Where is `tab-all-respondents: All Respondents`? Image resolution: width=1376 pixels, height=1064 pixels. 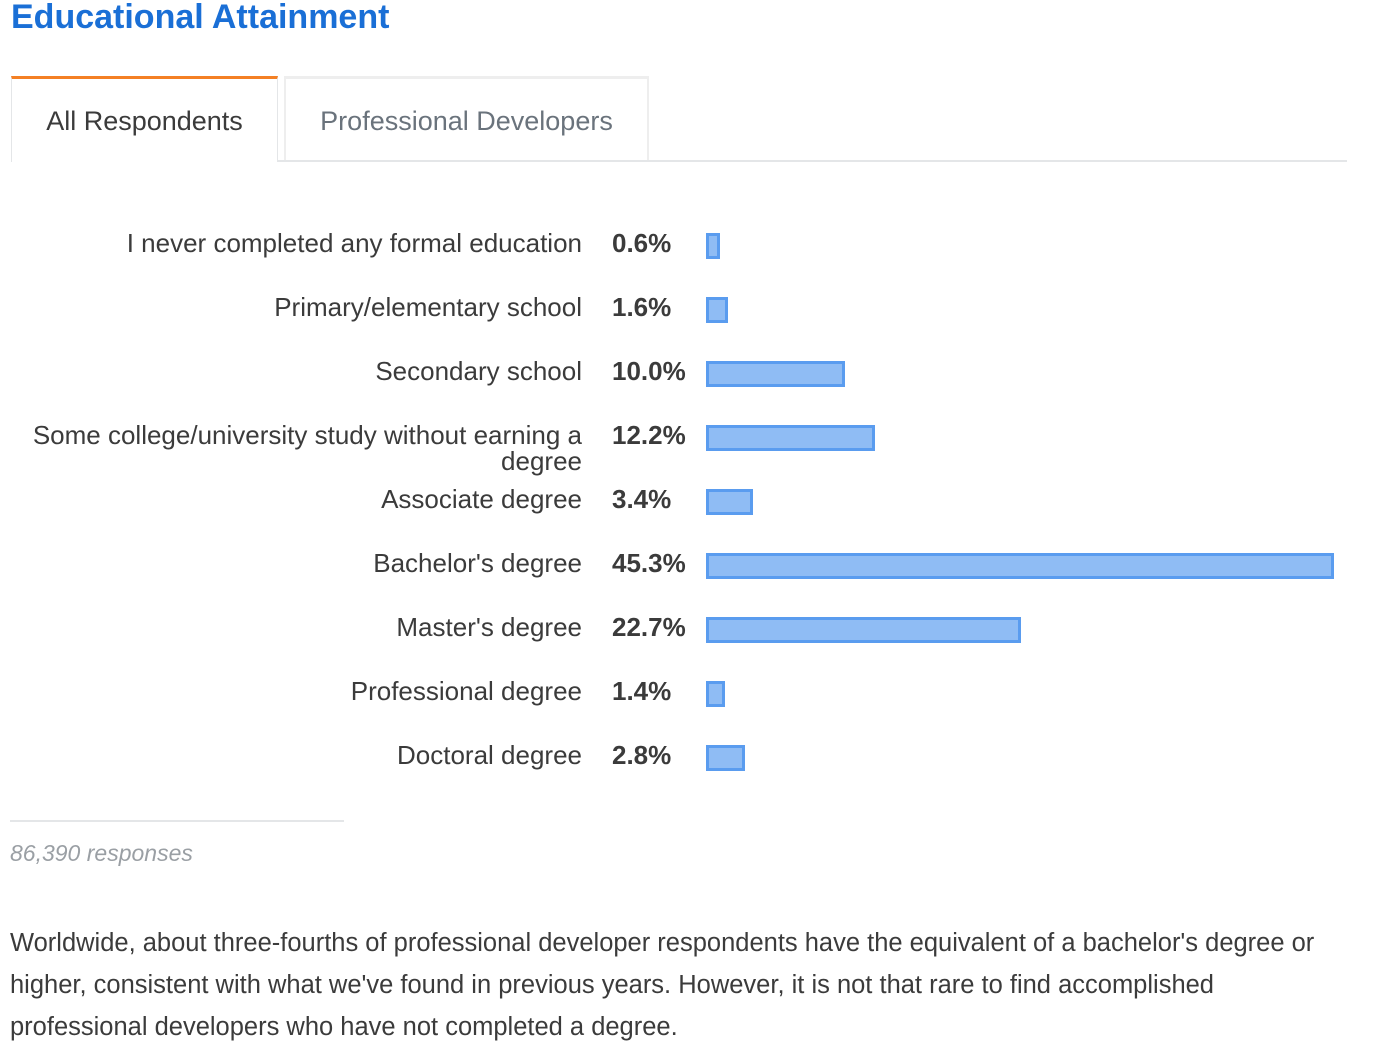 tab-all-respondents: All Respondents is located at coordinates (144, 119).